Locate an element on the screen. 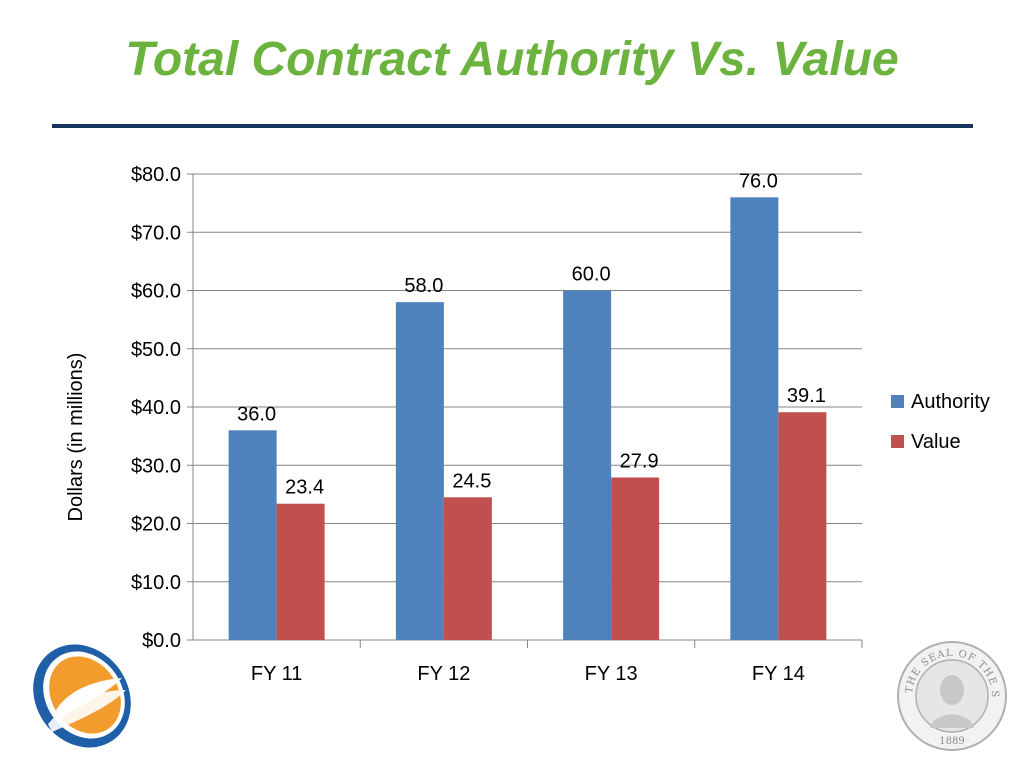 Image resolution: width=1024 pixels, height=768 pixels. x-tick-label: FY 14 is located at coordinates (778, 674).